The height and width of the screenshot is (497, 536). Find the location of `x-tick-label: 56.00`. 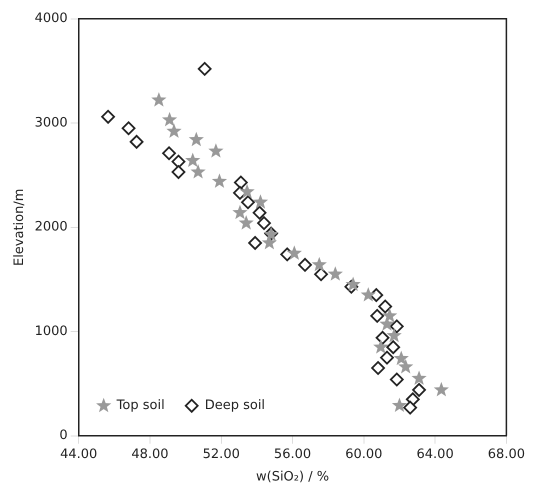

x-tick-label: 56.00 is located at coordinates (293, 454).